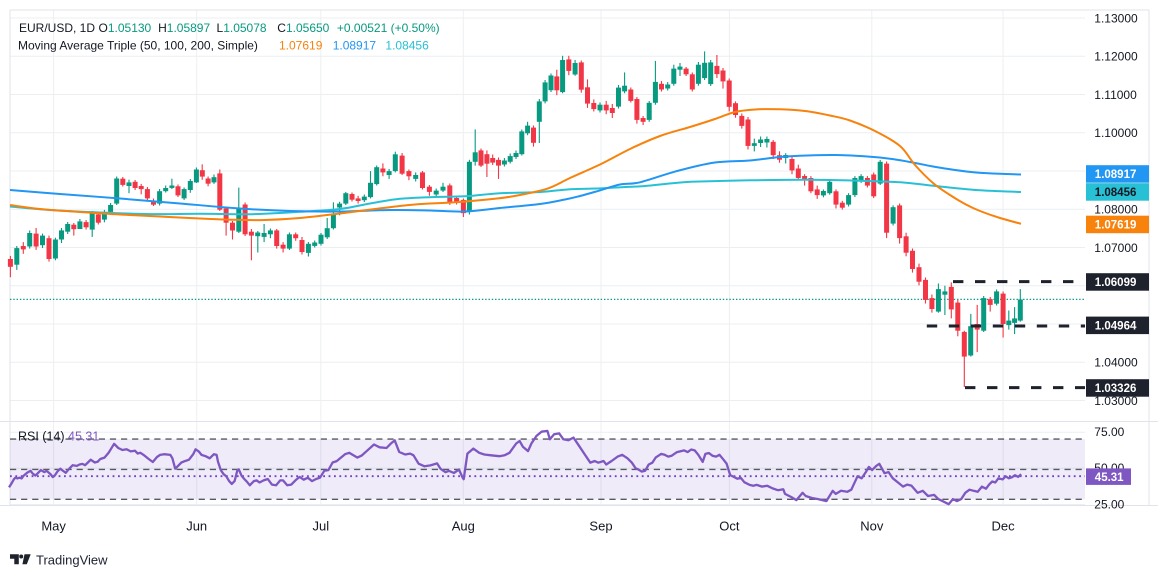 The image size is (1158, 583). Describe the element at coordinates (1116, 175) in the screenshot. I see `svg-text: 1.08917` at that location.